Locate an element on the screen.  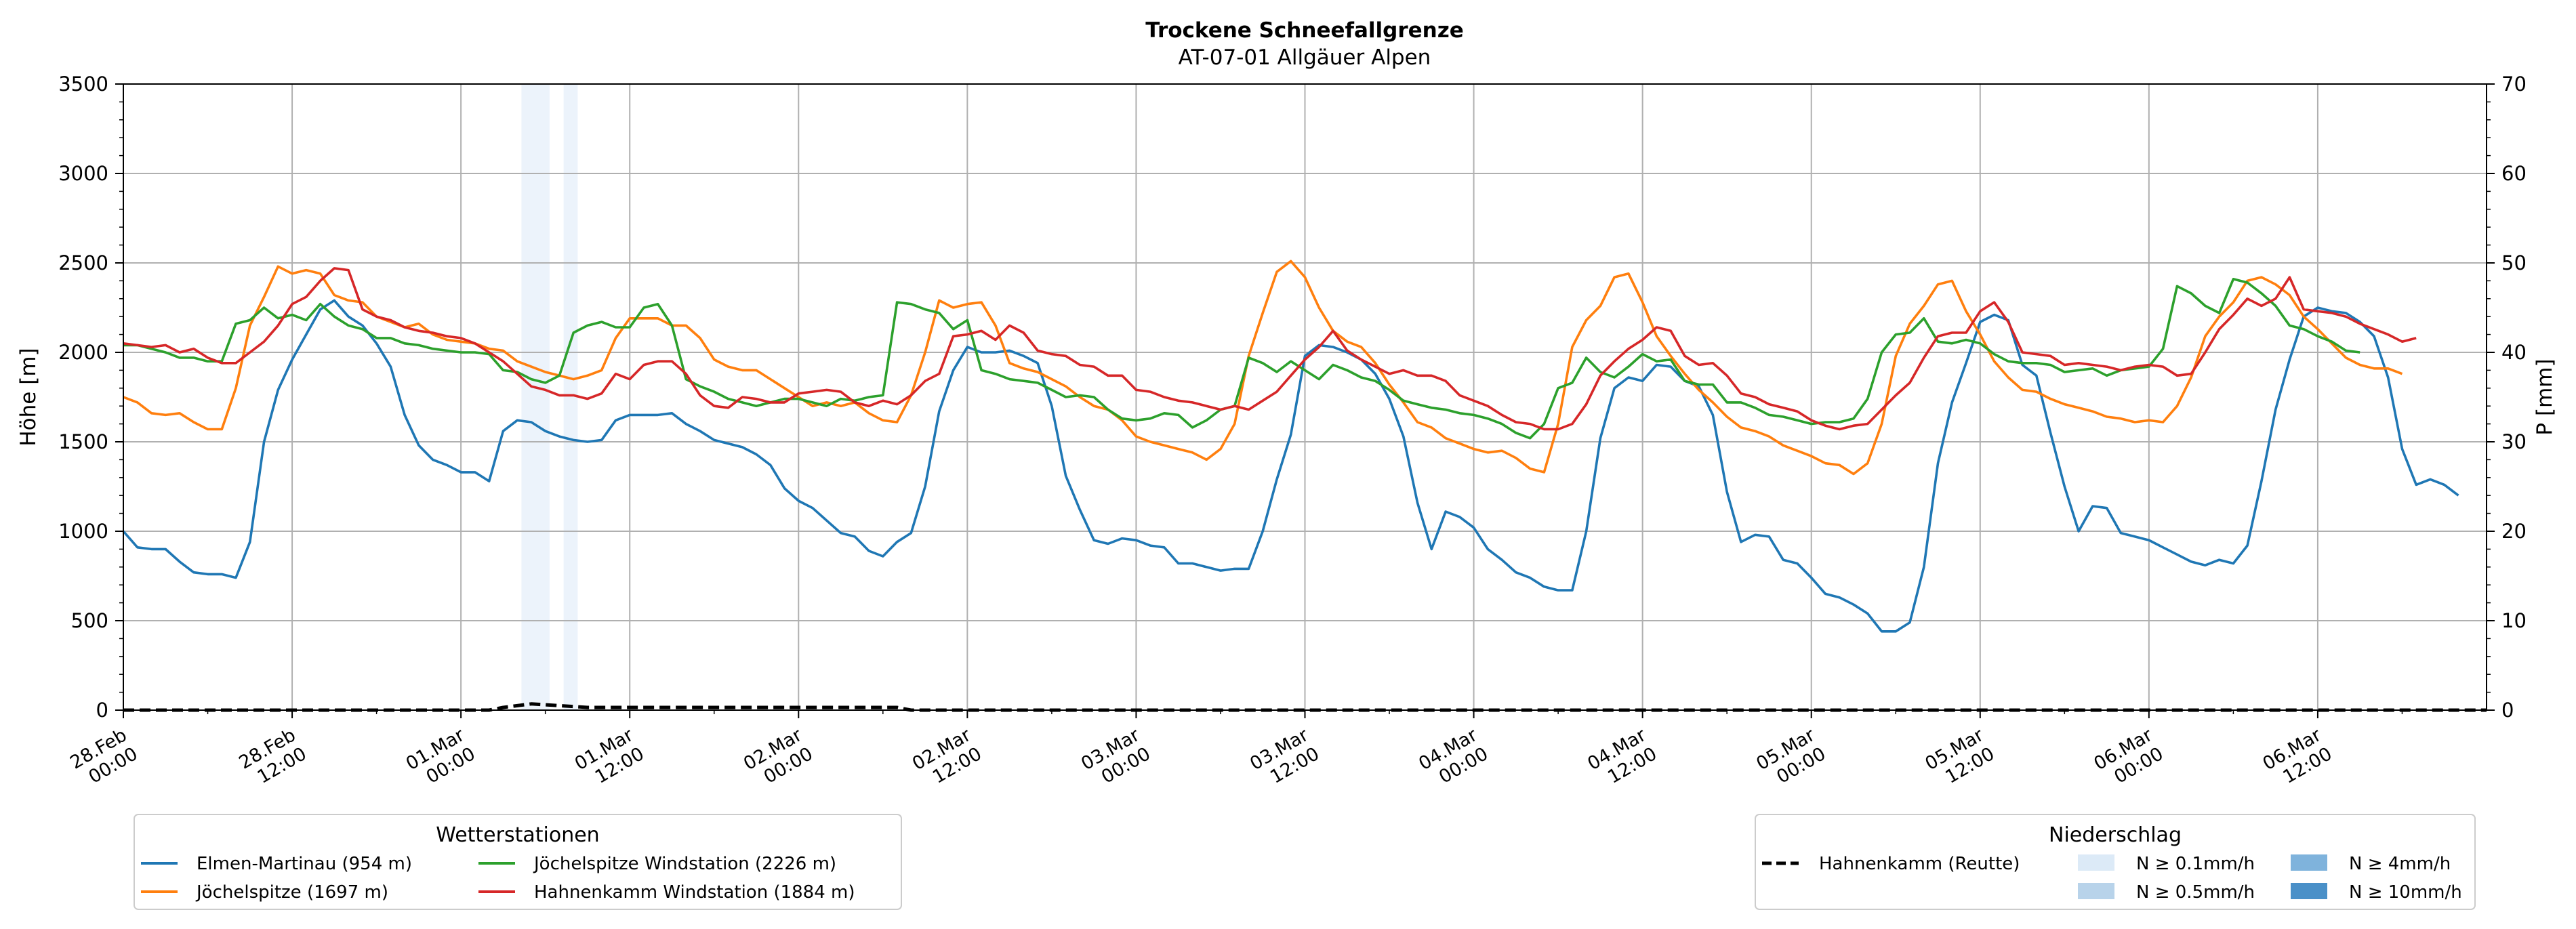
legend-label-hahnenkamm-reutte: Hahnenkamm (Reutte) is located at coordinates (1920, 864).